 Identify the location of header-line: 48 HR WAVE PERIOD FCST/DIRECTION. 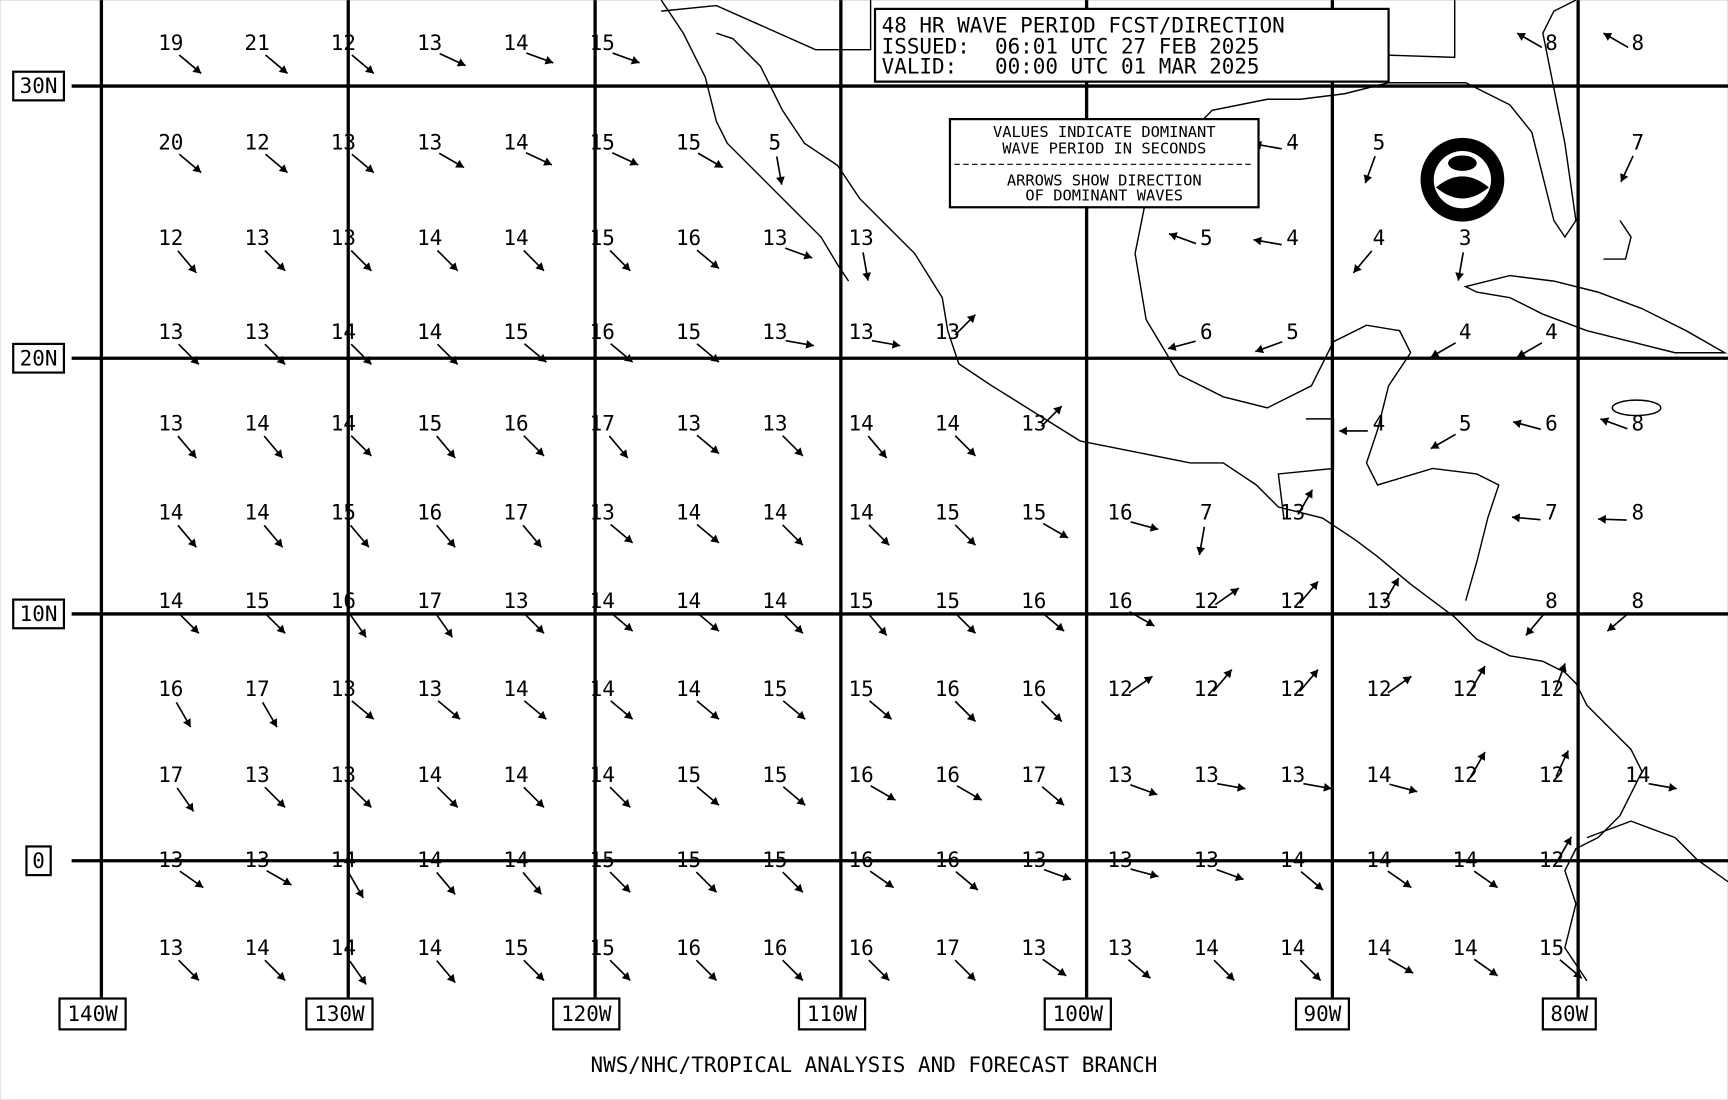
(1083, 26).